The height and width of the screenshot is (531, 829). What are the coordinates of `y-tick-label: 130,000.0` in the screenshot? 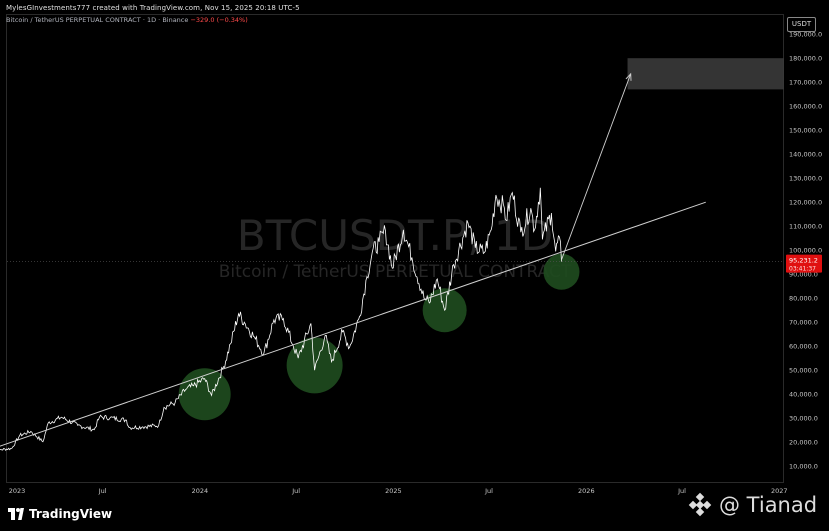 It's located at (805, 179).